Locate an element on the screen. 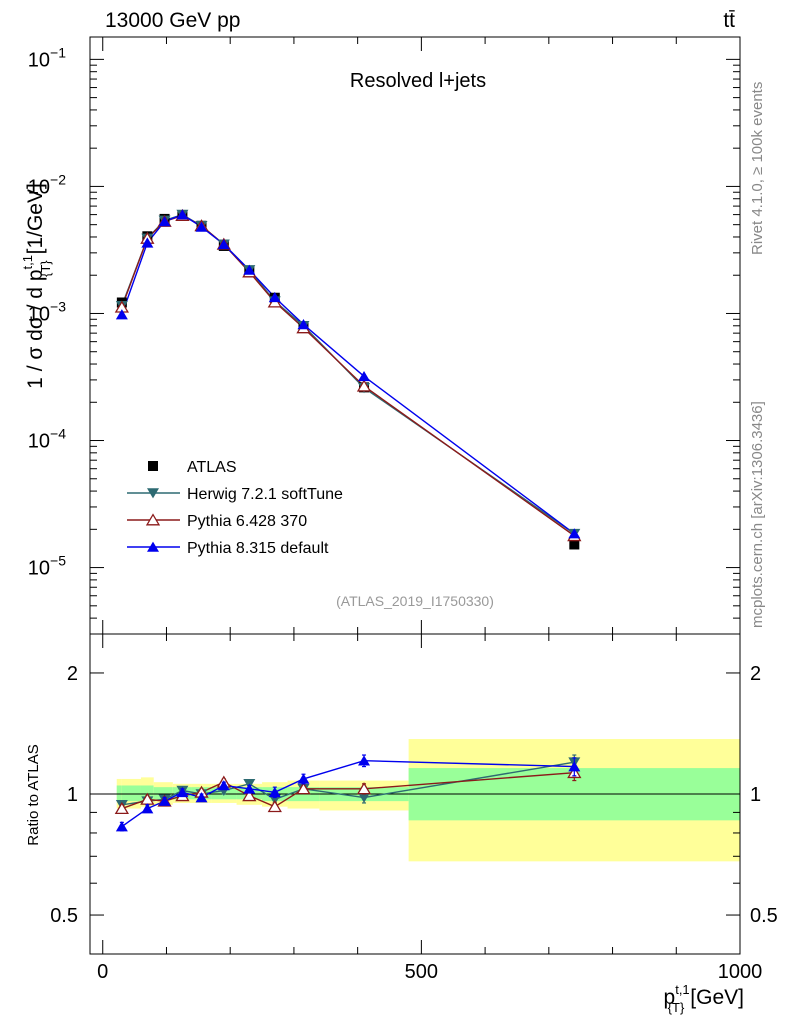 This screenshot has width=786, height=1024. main-ytick-label: 10⁻⁴ is located at coordinates (47, 439).